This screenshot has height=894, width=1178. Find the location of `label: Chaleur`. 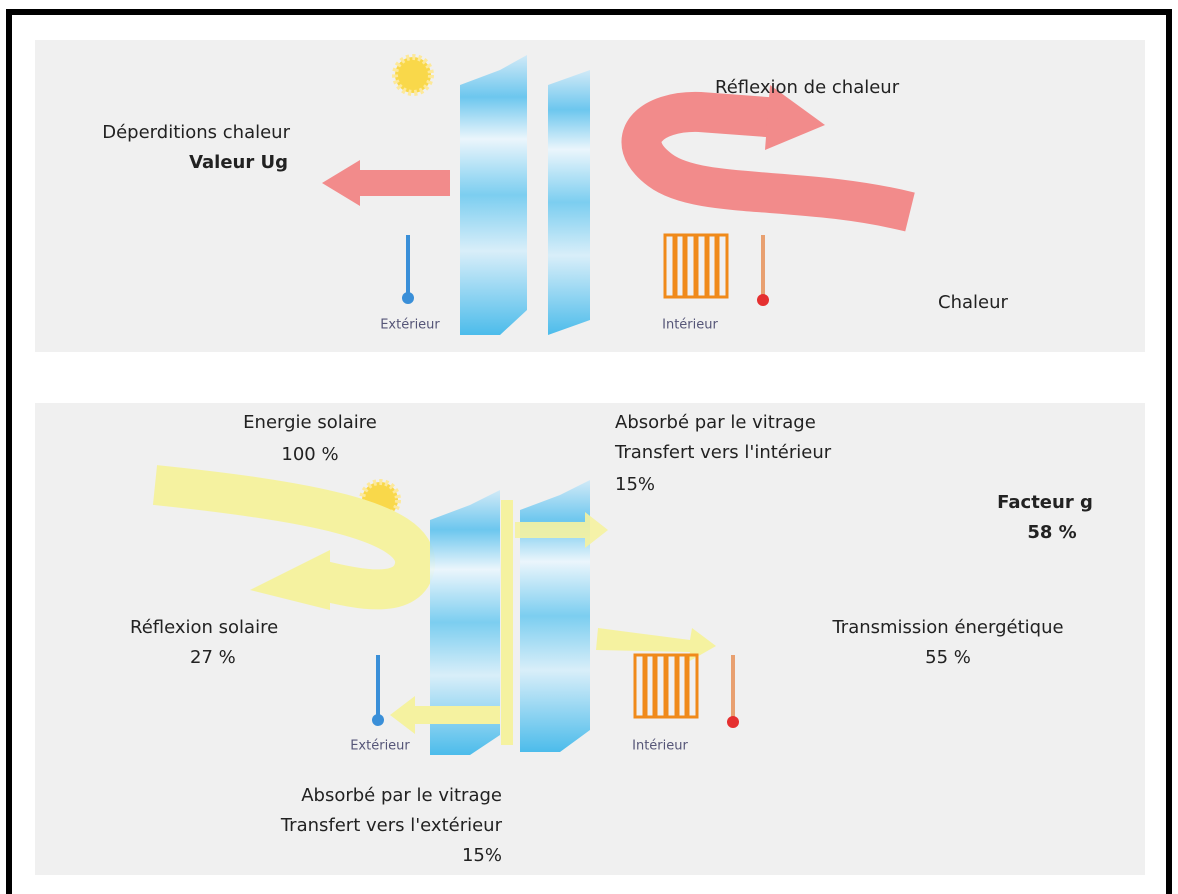

label: Chaleur is located at coordinates (973, 302).